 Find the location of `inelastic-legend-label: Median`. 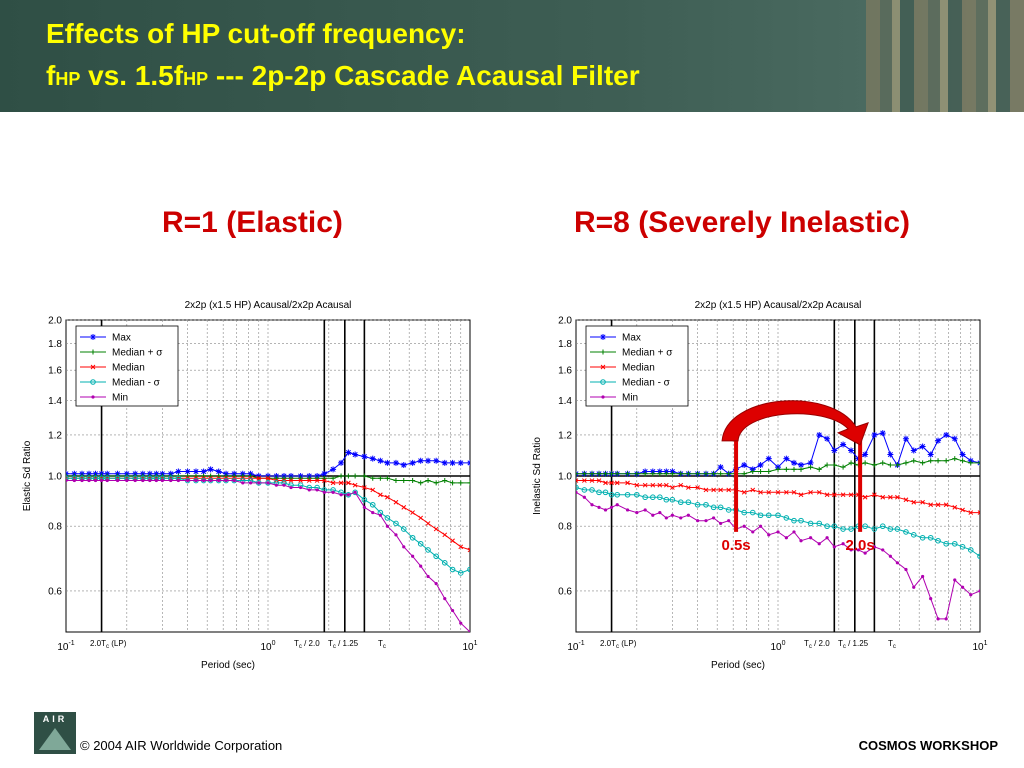

inelastic-legend-label: Median is located at coordinates (638, 368).